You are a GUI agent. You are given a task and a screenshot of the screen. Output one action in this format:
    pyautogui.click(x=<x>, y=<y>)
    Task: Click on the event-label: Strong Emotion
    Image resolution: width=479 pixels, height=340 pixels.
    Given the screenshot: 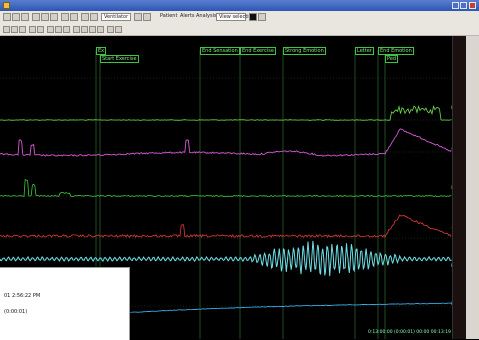 What is the action you would take?
    pyautogui.click(x=304, y=51)
    